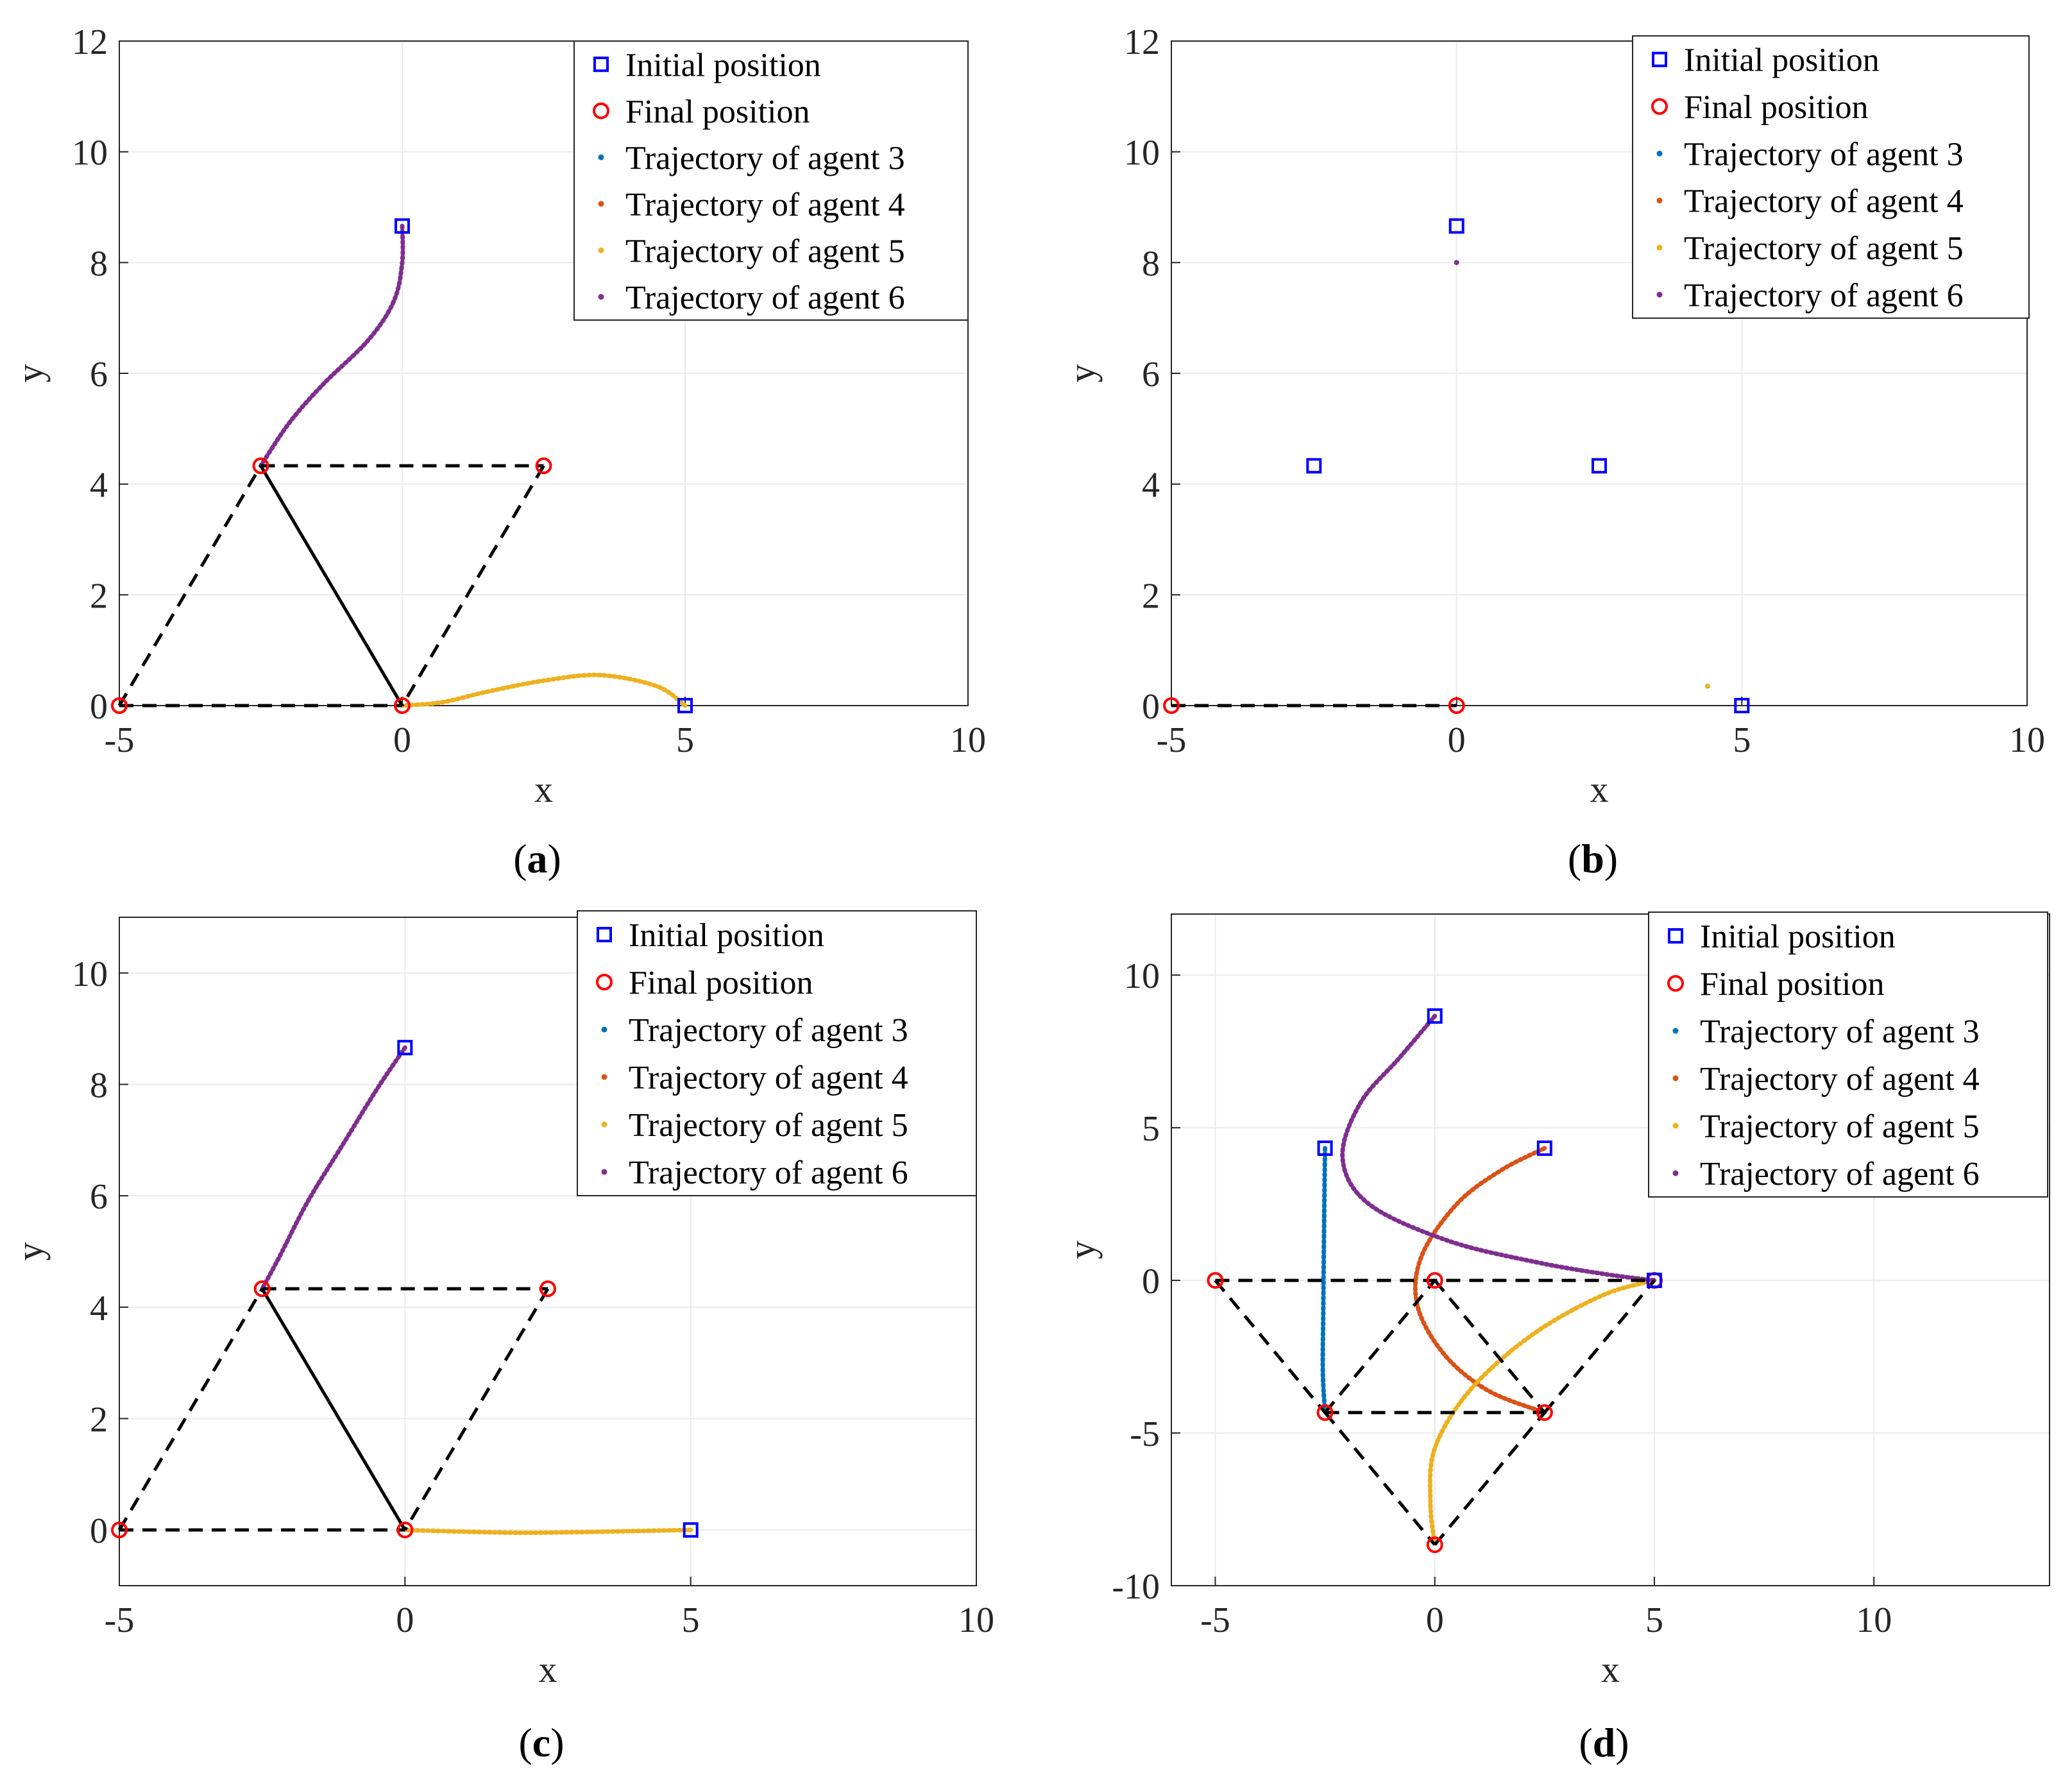 This screenshot has width=2072, height=1789. I want to click on y-tick-label: 6, so click(99, 1197).